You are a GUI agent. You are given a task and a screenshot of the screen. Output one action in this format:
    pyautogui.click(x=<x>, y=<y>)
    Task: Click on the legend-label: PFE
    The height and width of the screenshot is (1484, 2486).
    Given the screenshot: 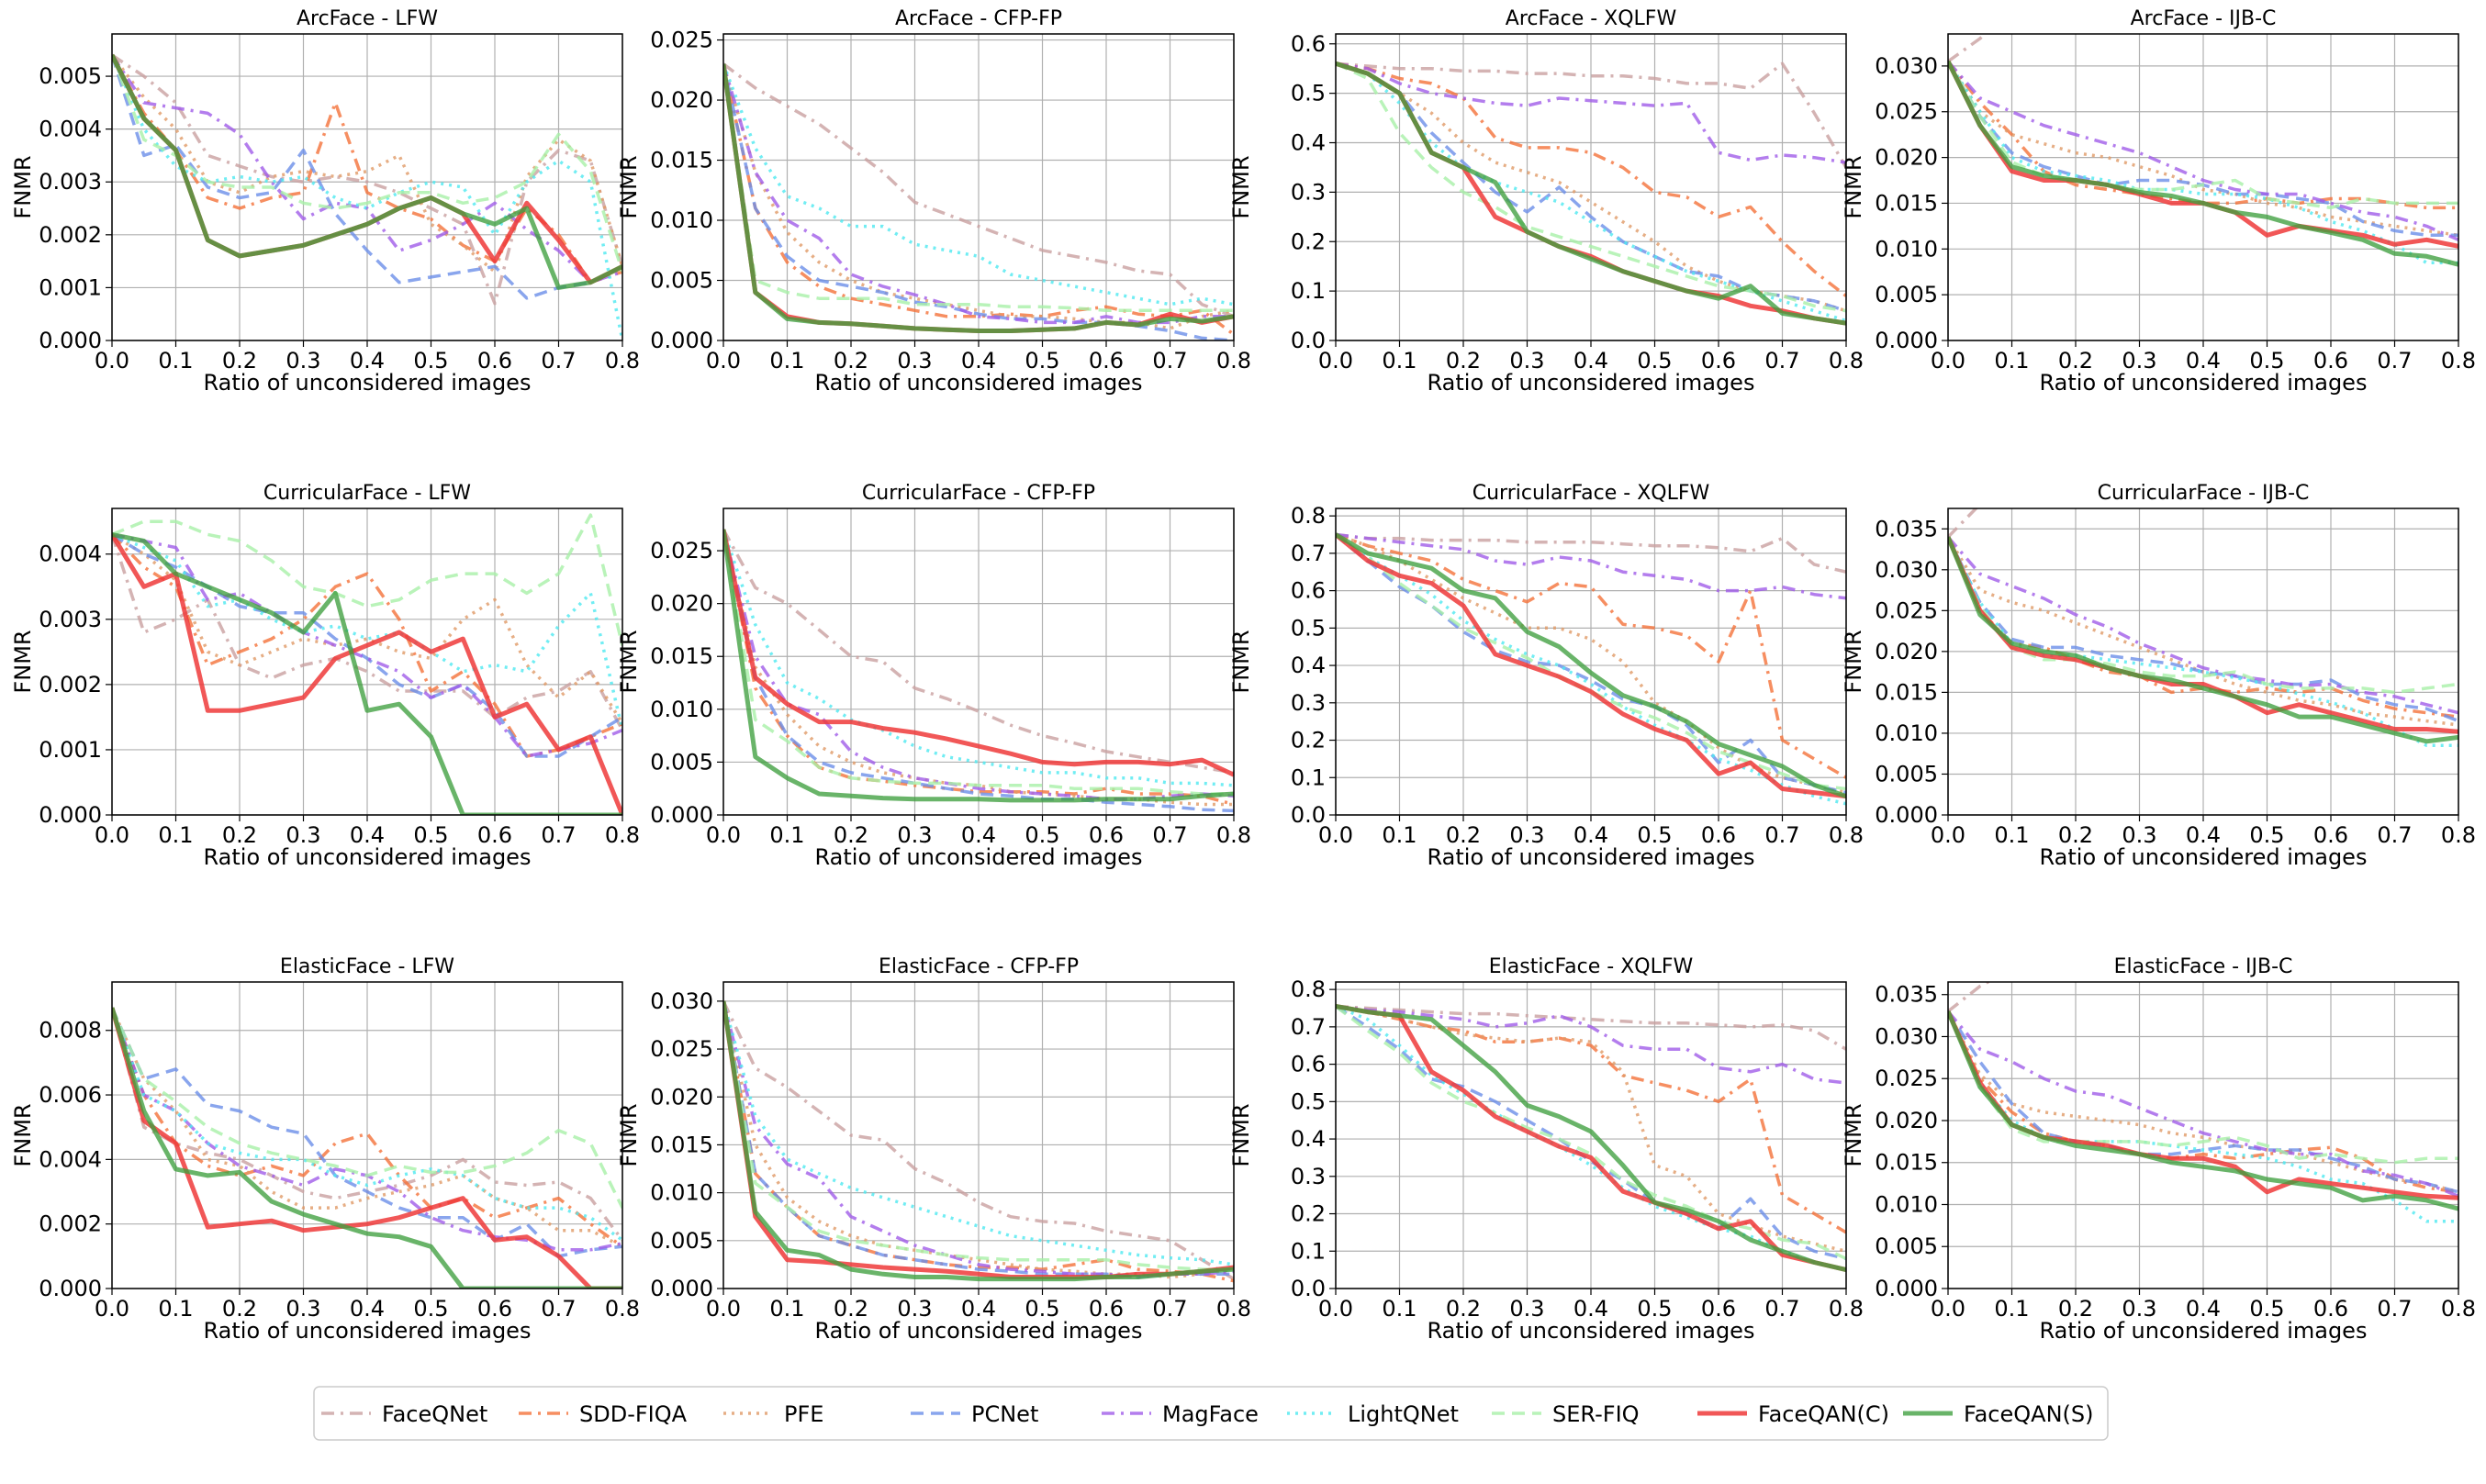 What is the action you would take?
    pyautogui.click(x=803, y=1414)
    